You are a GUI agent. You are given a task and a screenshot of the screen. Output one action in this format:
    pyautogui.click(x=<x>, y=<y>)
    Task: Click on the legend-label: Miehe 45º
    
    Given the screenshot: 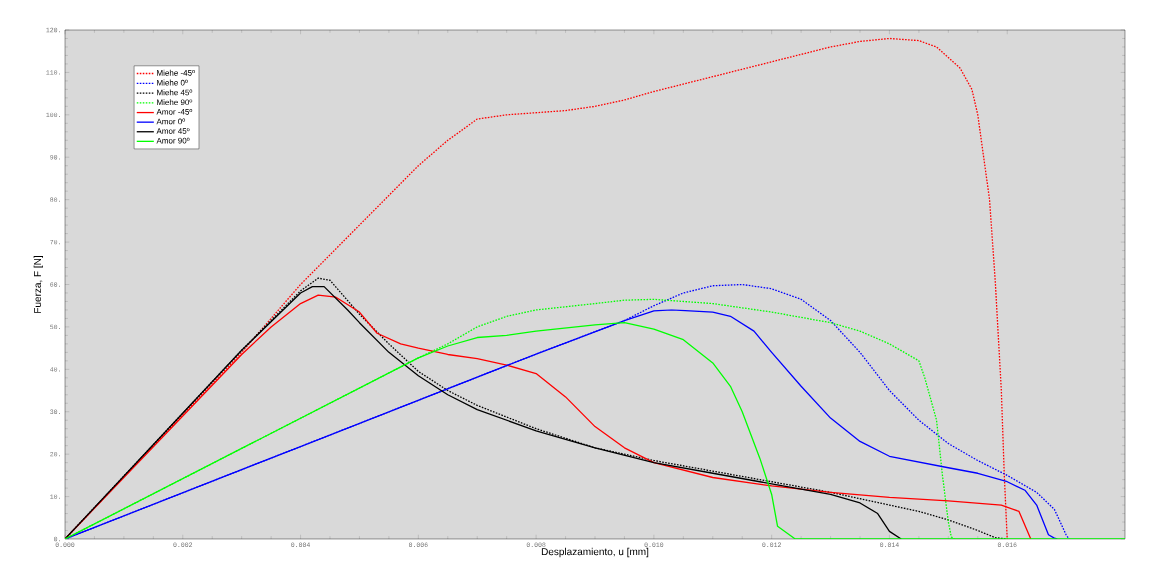 What is the action you would take?
    pyautogui.click(x=175, y=92)
    